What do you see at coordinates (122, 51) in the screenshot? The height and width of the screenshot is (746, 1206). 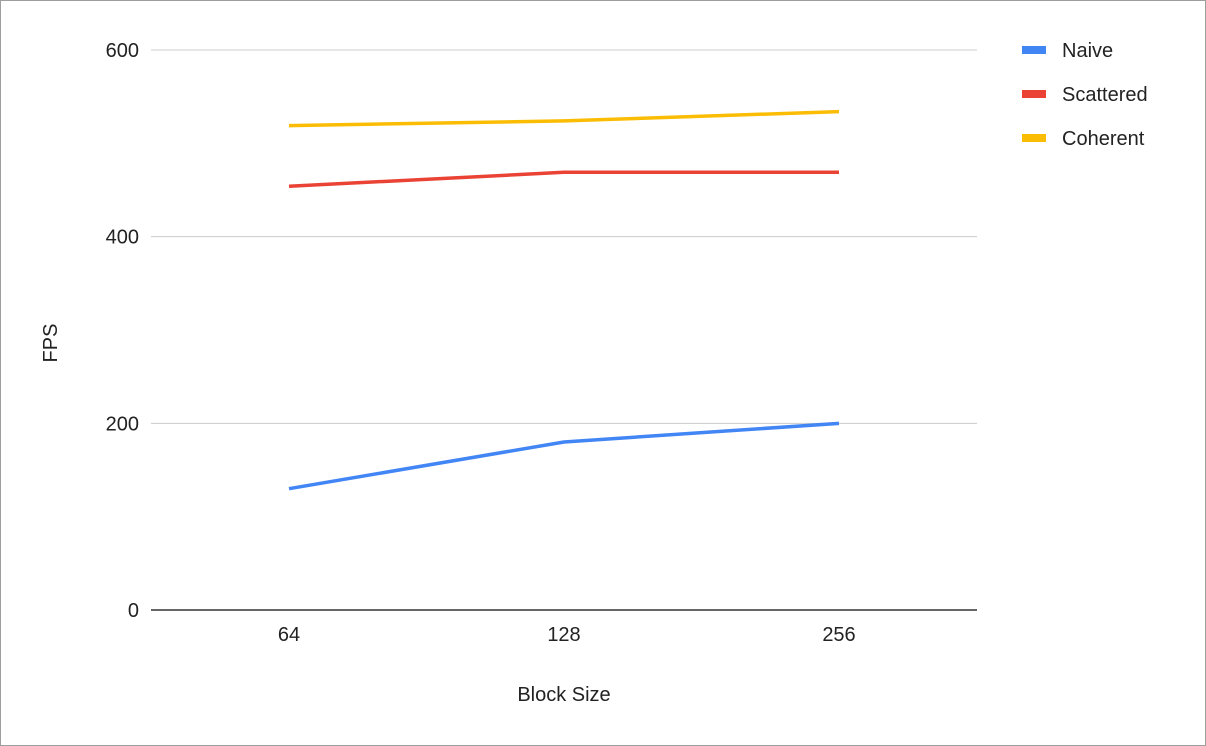 I see `y-tick-label: 600` at bounding box center [122, 51].